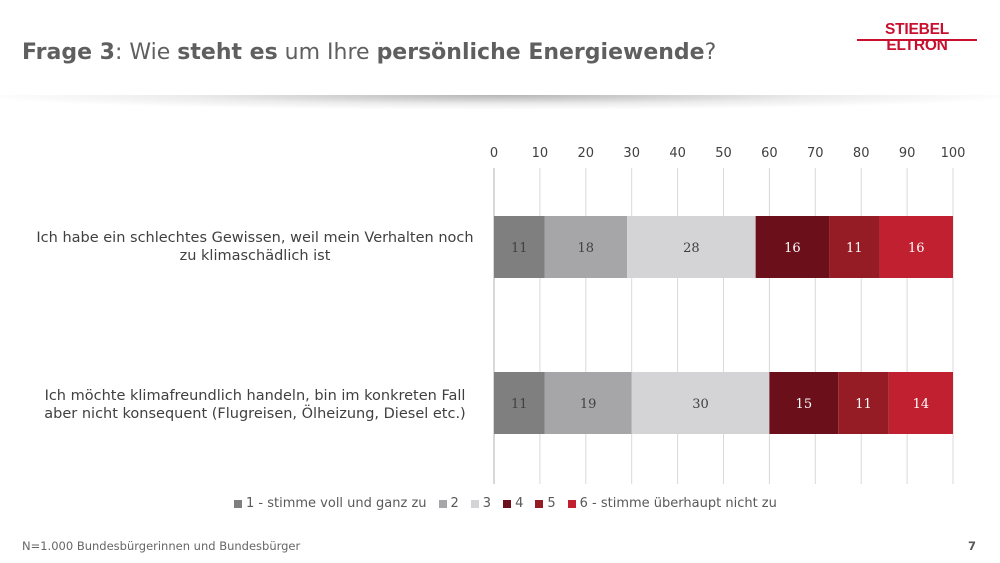  Describe the element at coordinates (227, 52) in the screenshot. I see `title-part: steht es` at that location.